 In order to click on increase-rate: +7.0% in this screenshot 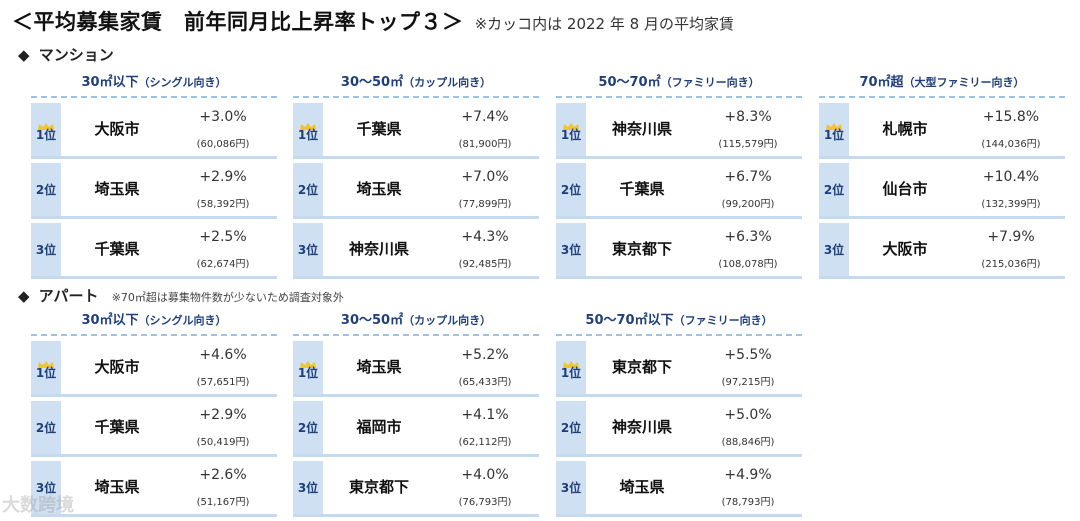, I will do `click(485, 177)`.